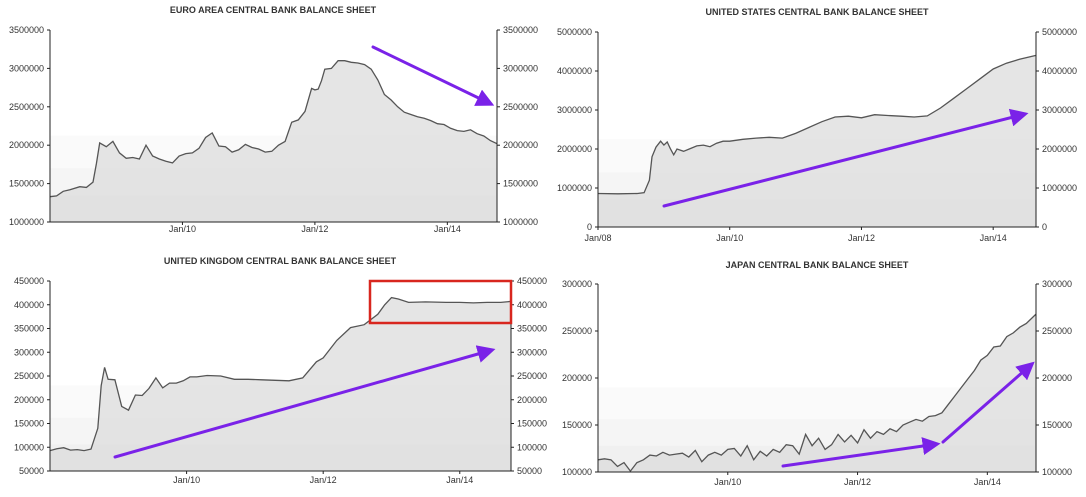 This screenshot has height=497, width=1086. I want to click on chart-title: UNITED STATES CENTRAL BANK BALANCE SHEET, so click(817, 12).